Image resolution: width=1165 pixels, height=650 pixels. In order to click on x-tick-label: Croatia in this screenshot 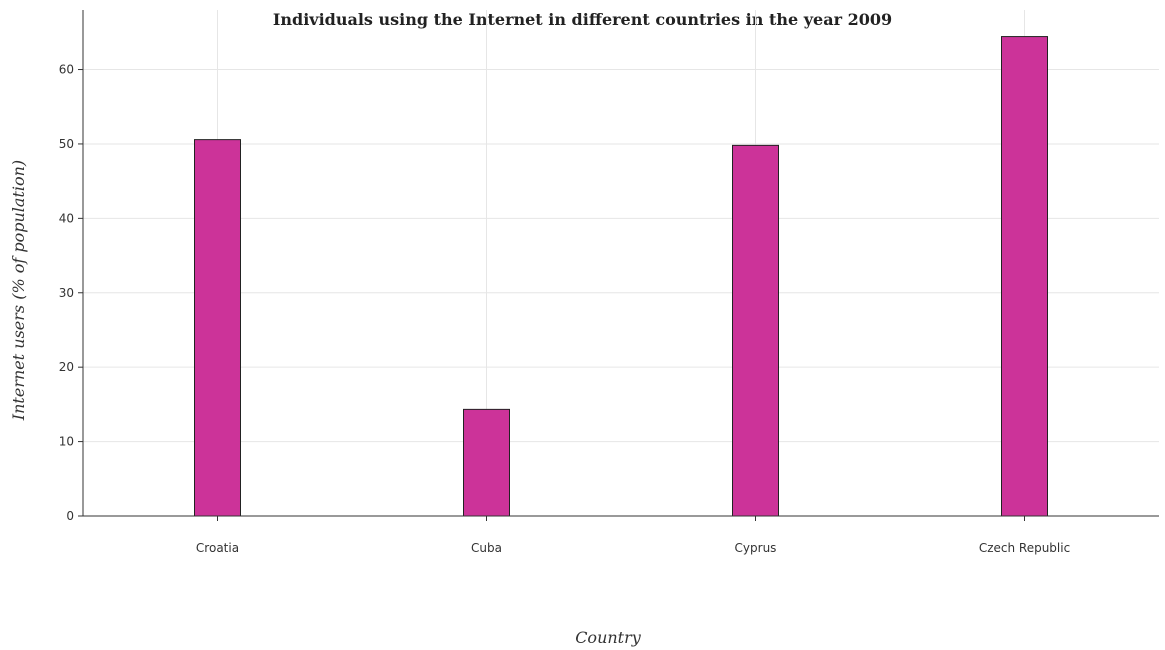, I will do `click(217, 548)`.